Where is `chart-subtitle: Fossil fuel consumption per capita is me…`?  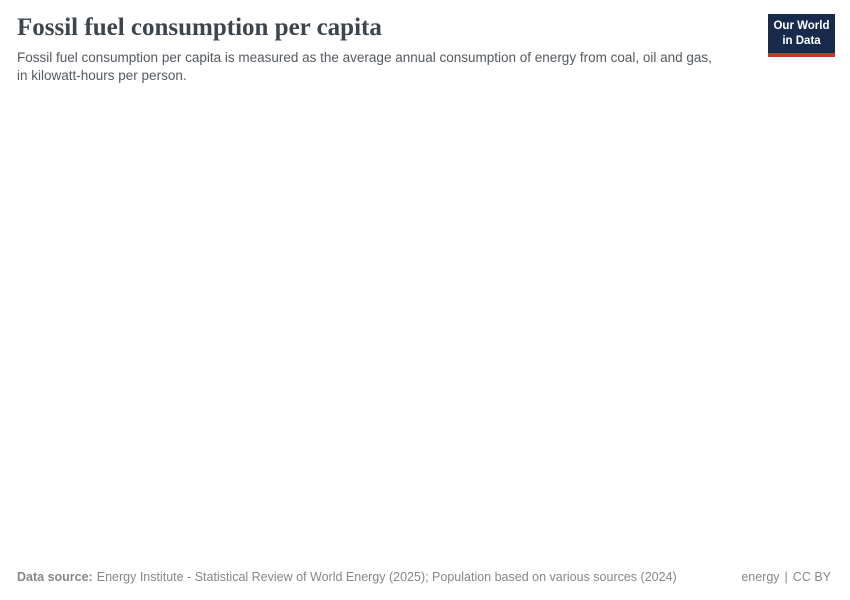 chart-subtitle: Fossil fuel consumption per capita is me… is located at coordinates (364, 66).